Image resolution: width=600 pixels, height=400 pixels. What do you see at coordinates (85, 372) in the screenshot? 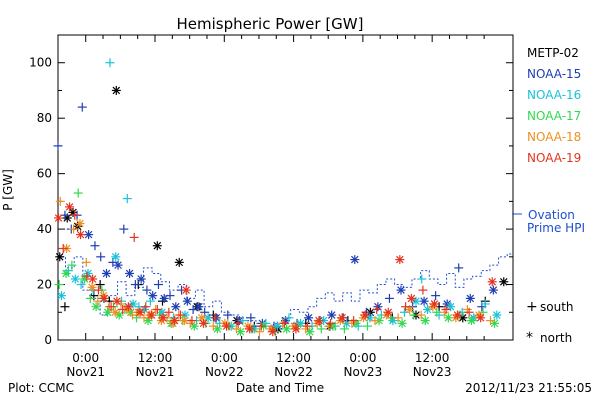
I see `x-tick-date: Nov21` at bounding box center [85, 372].